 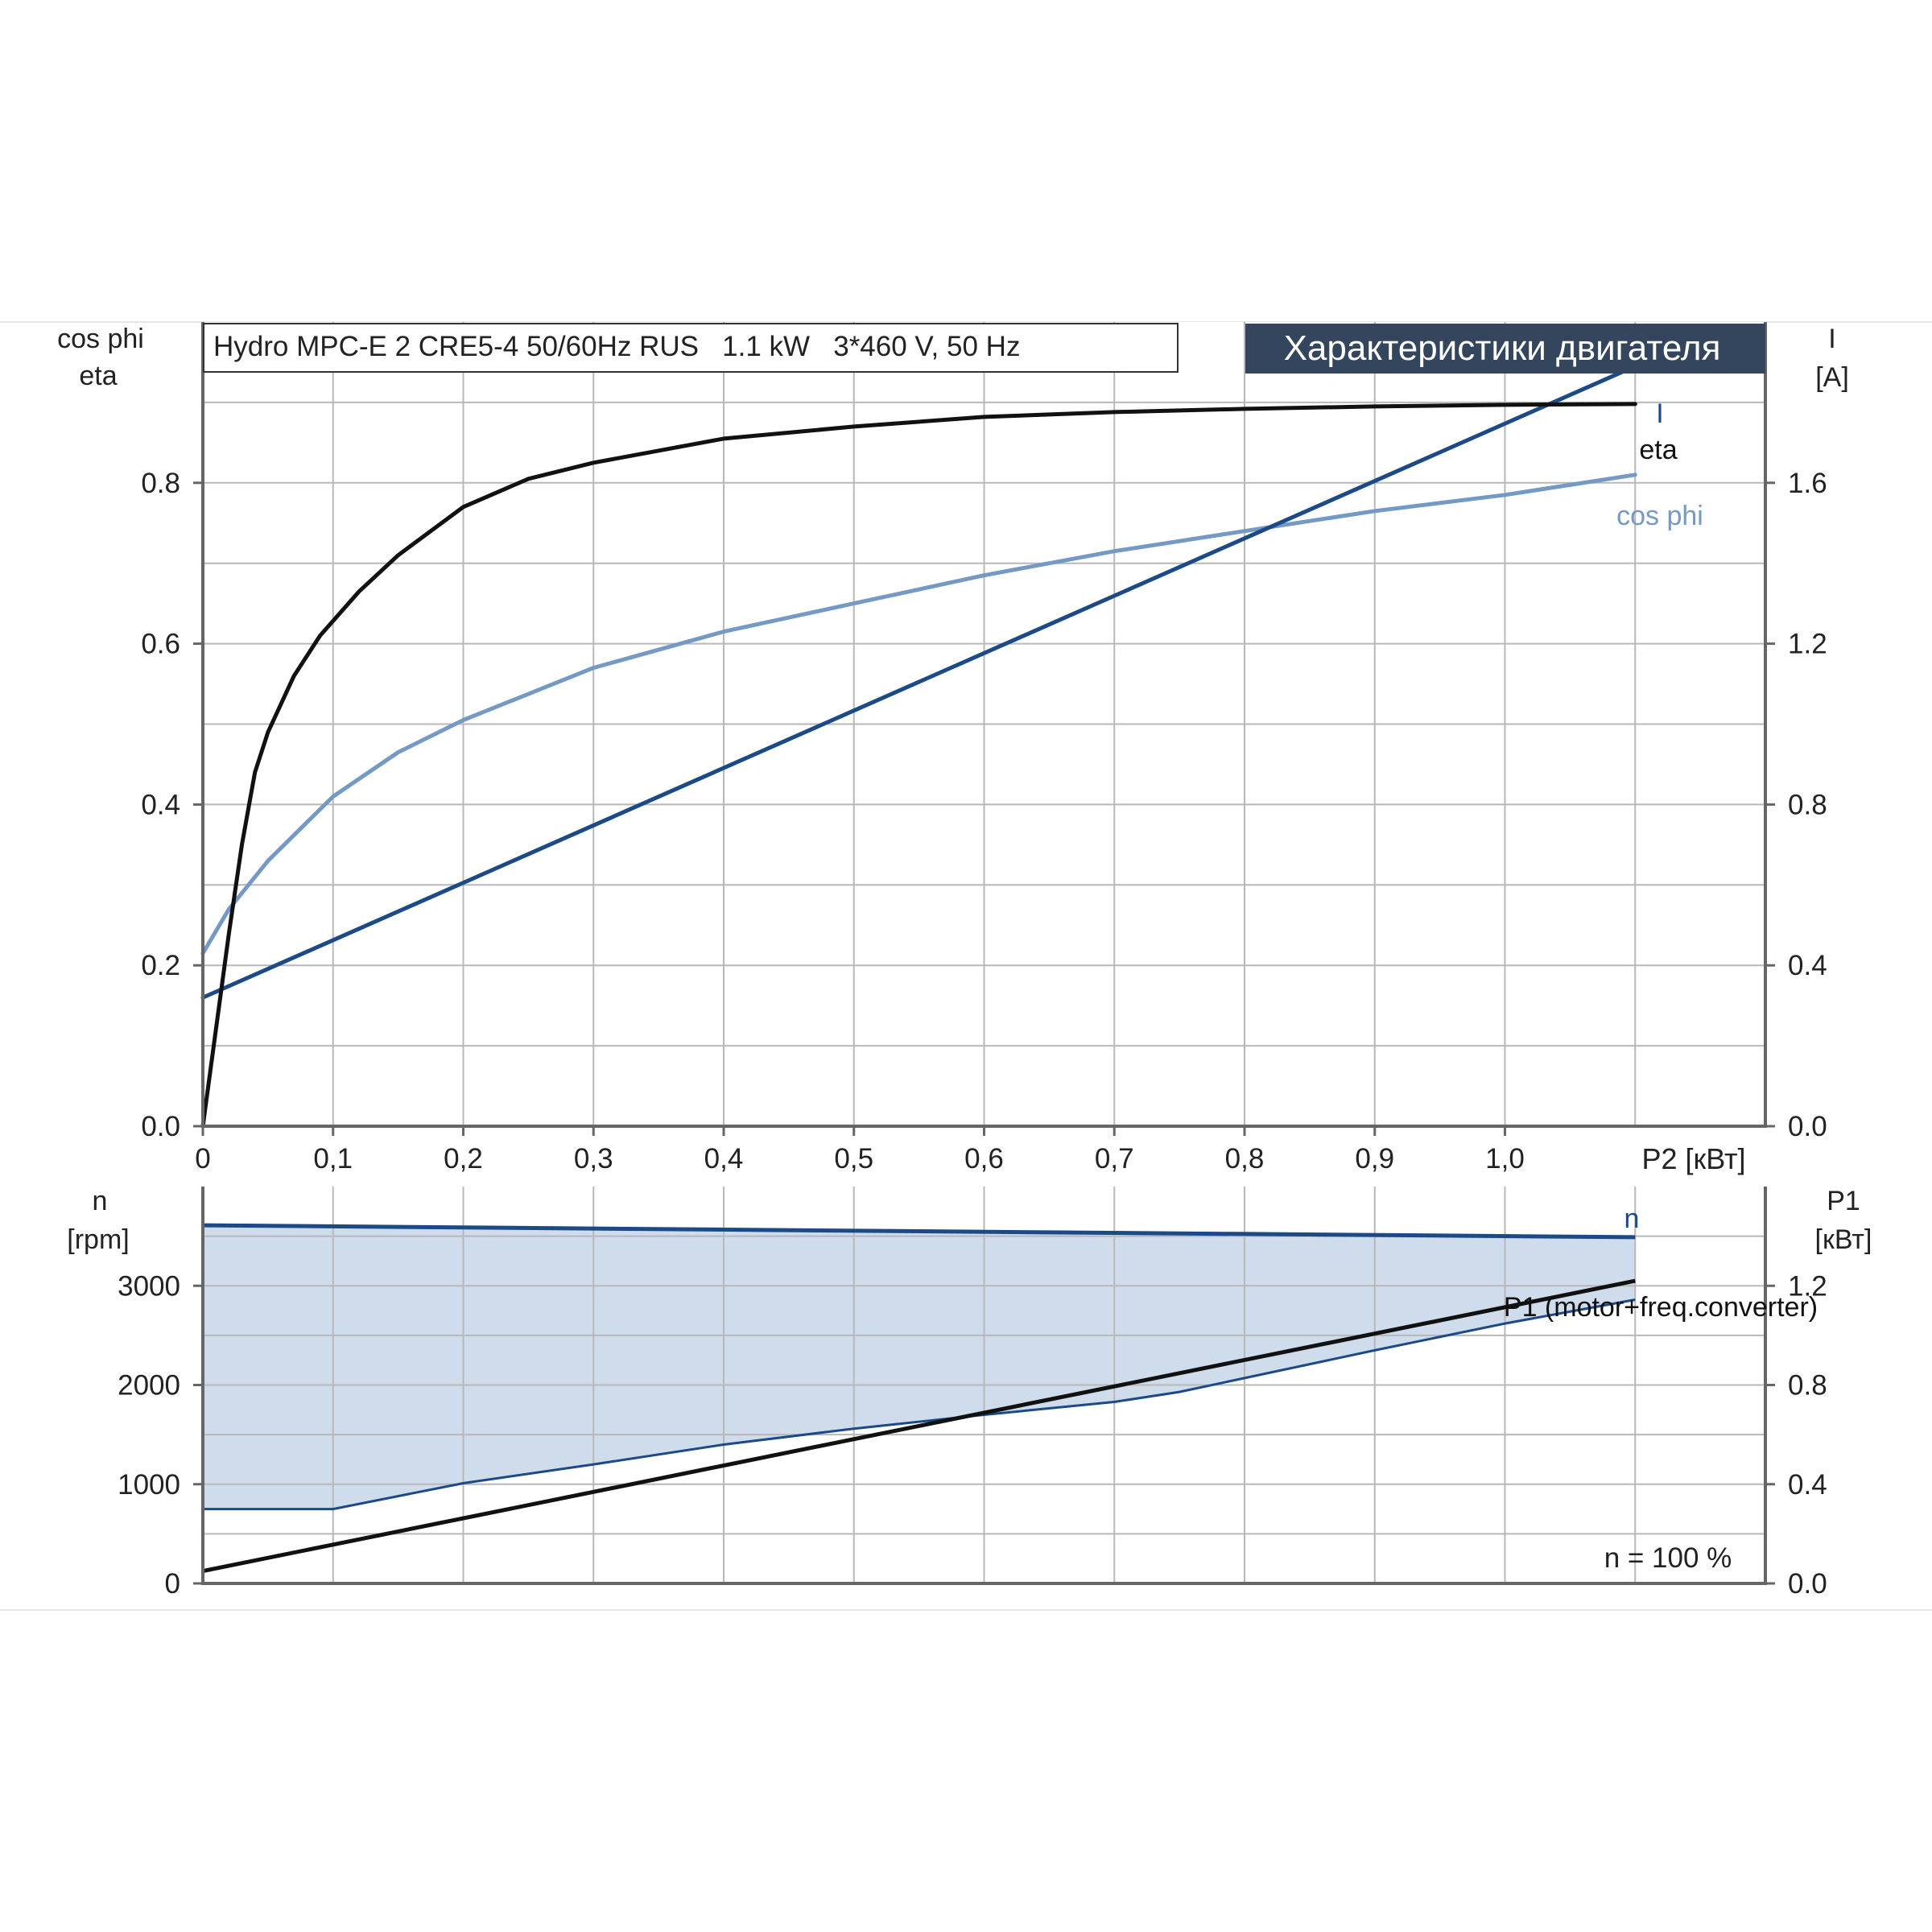 I want to click on right-axis-label-a: [A], so click(x=1832, y=377).